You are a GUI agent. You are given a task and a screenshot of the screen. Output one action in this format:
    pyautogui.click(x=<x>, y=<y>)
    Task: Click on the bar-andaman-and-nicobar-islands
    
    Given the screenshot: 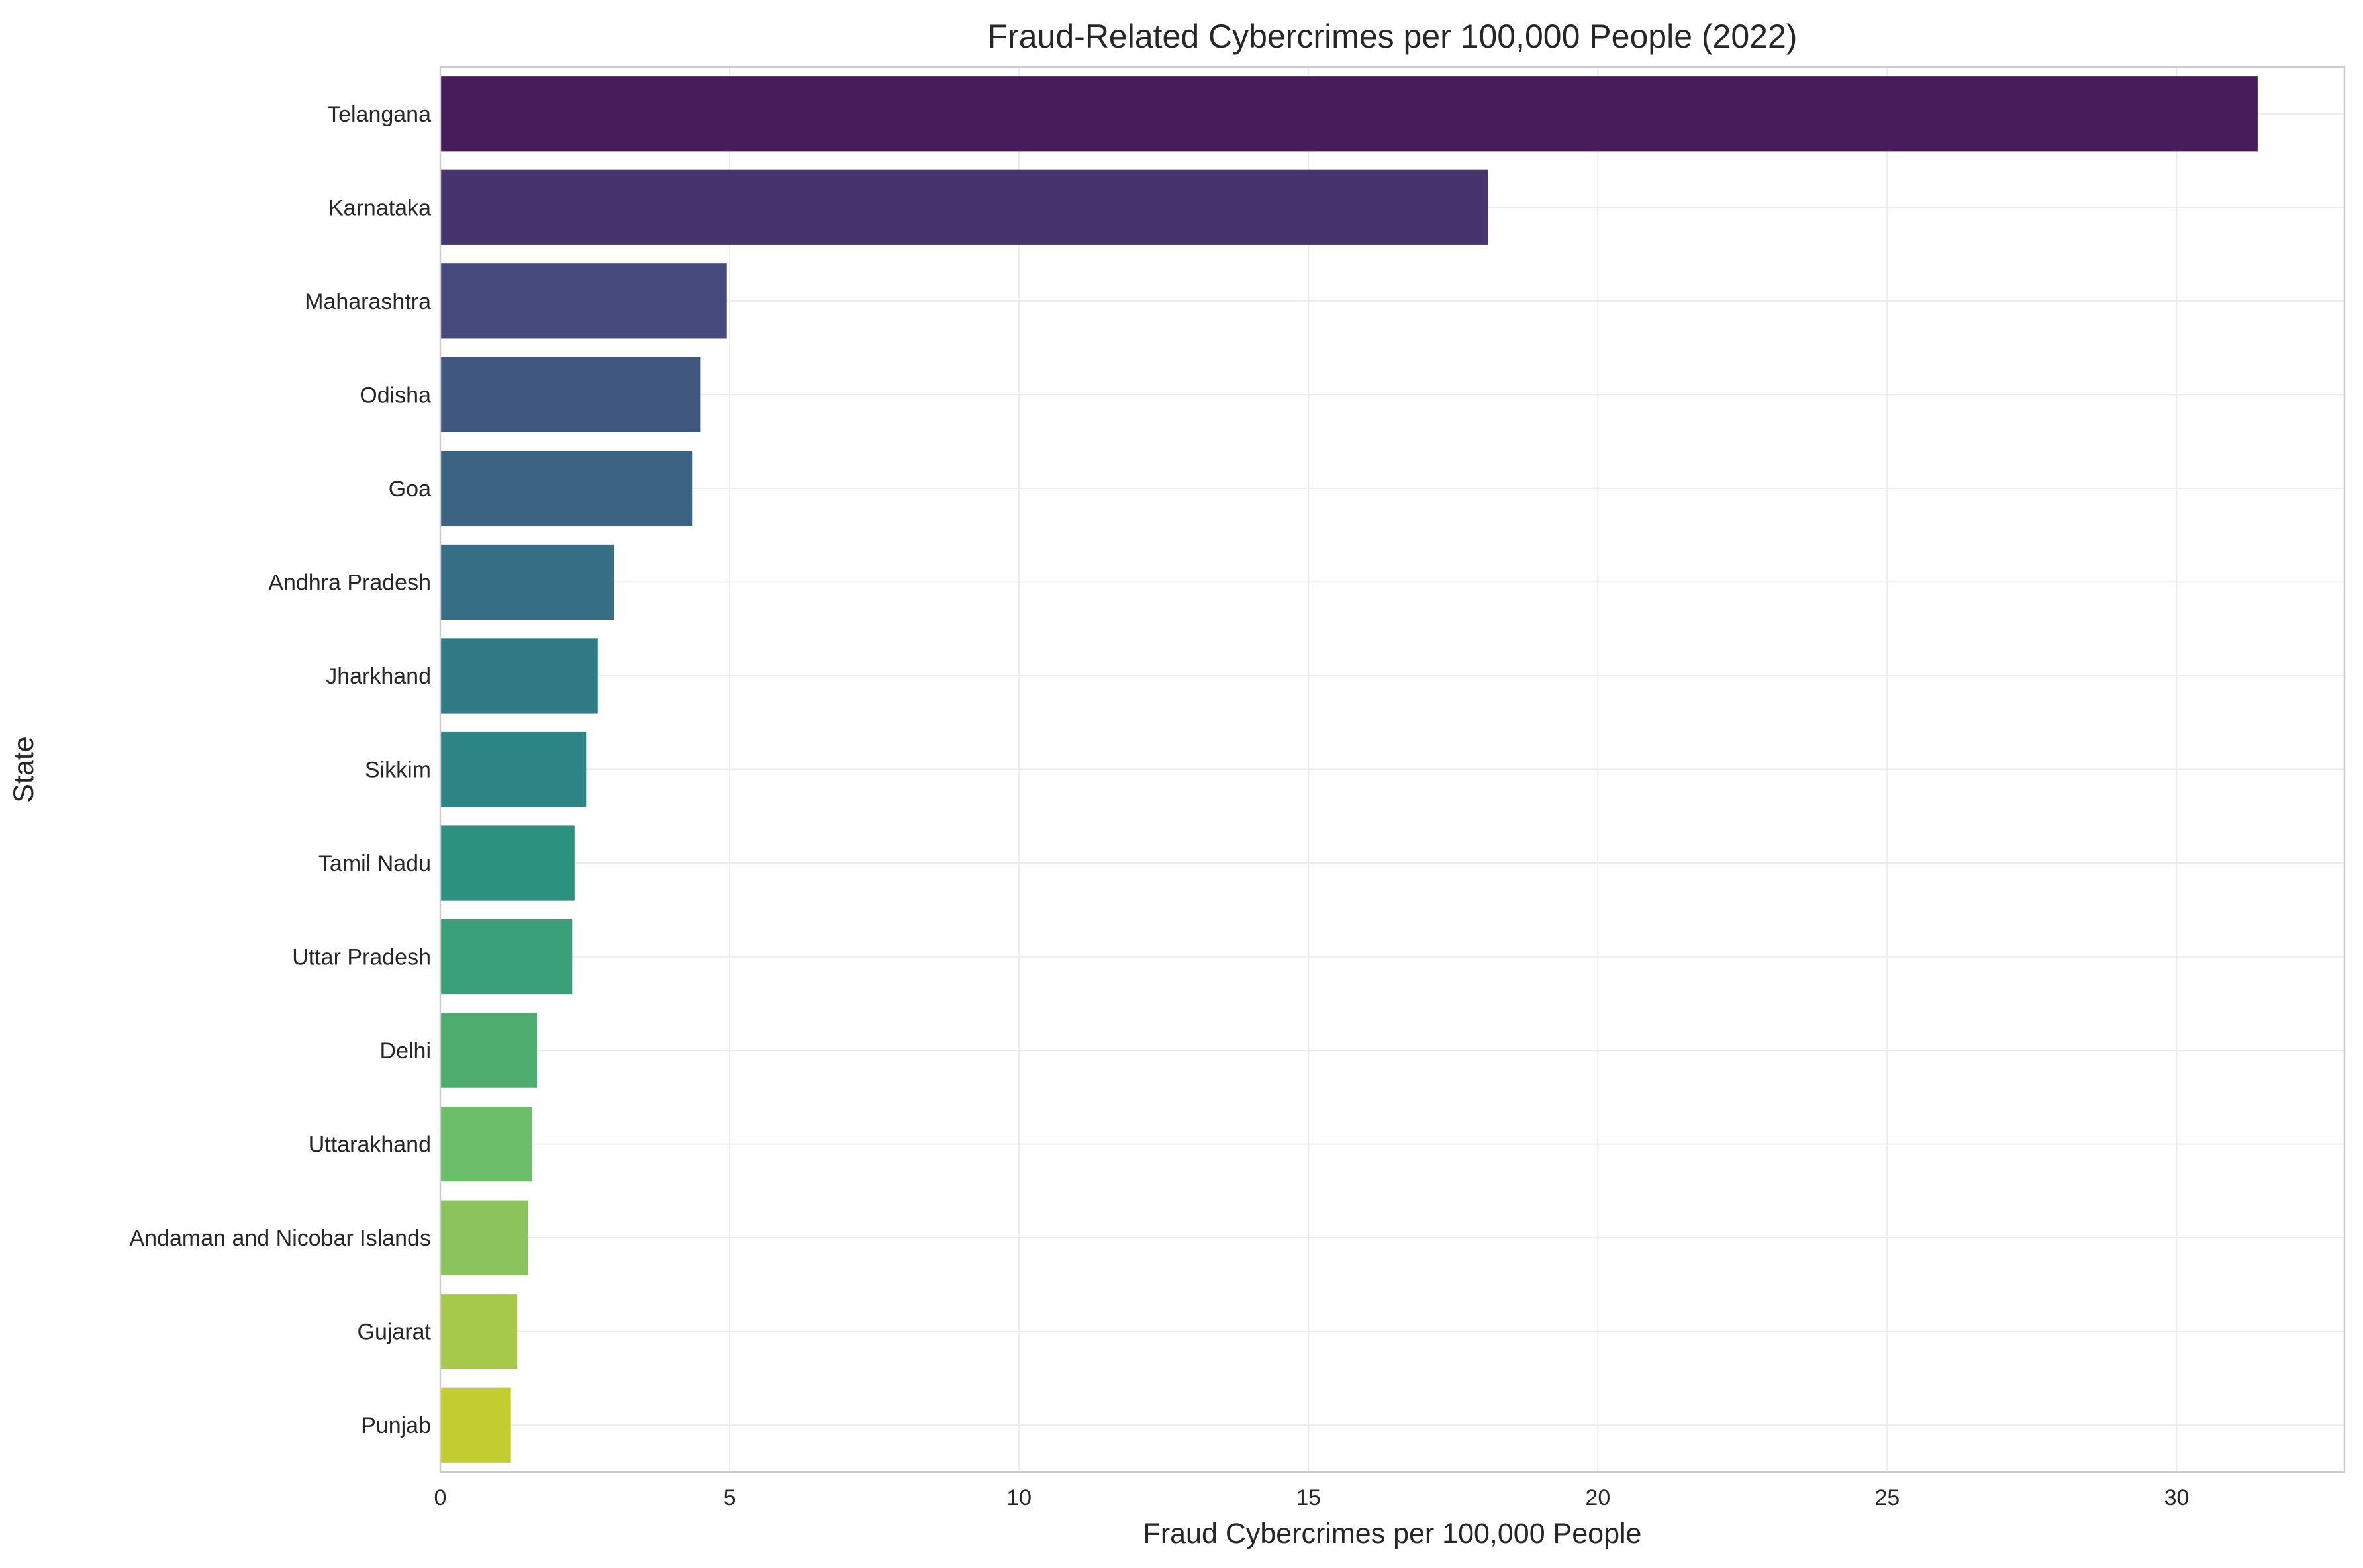 What is the action you would take?
    pyautogui.click(x=484, y=1237)
    